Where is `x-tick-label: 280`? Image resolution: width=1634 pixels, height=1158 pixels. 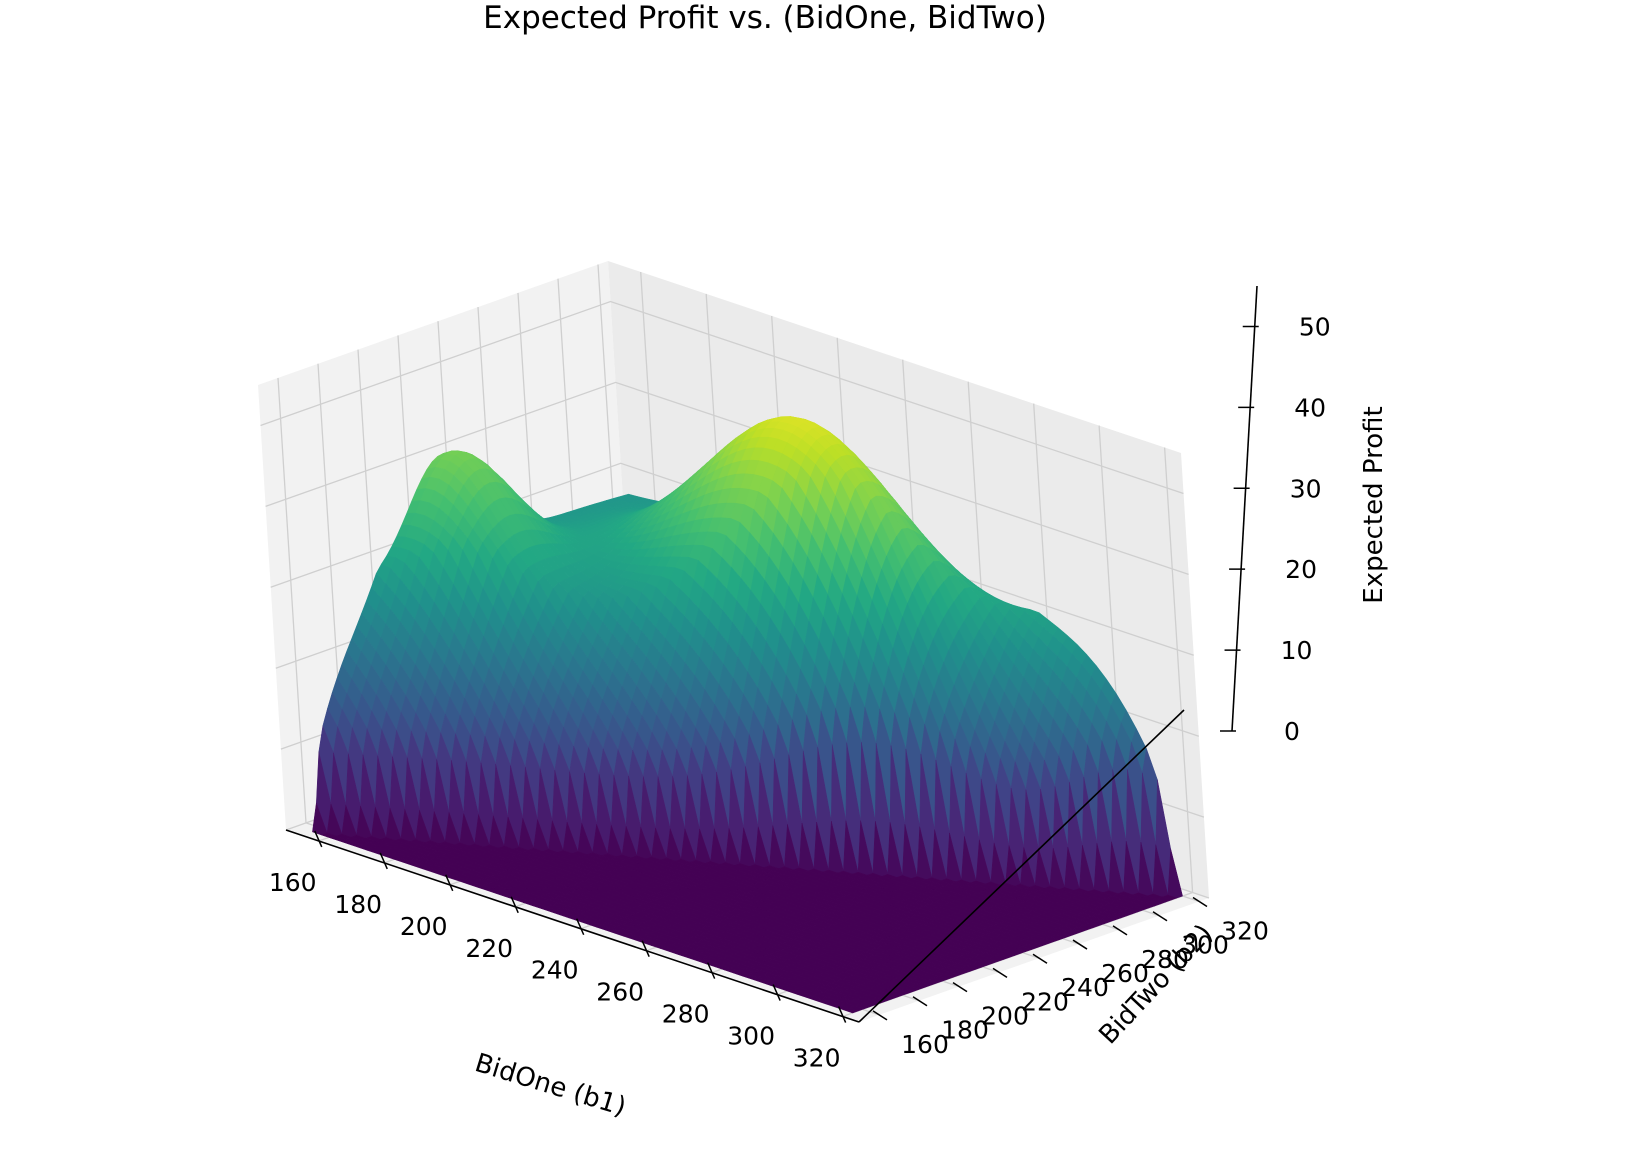 x-tick-label: 280 is located at coordinates (686, 1014).